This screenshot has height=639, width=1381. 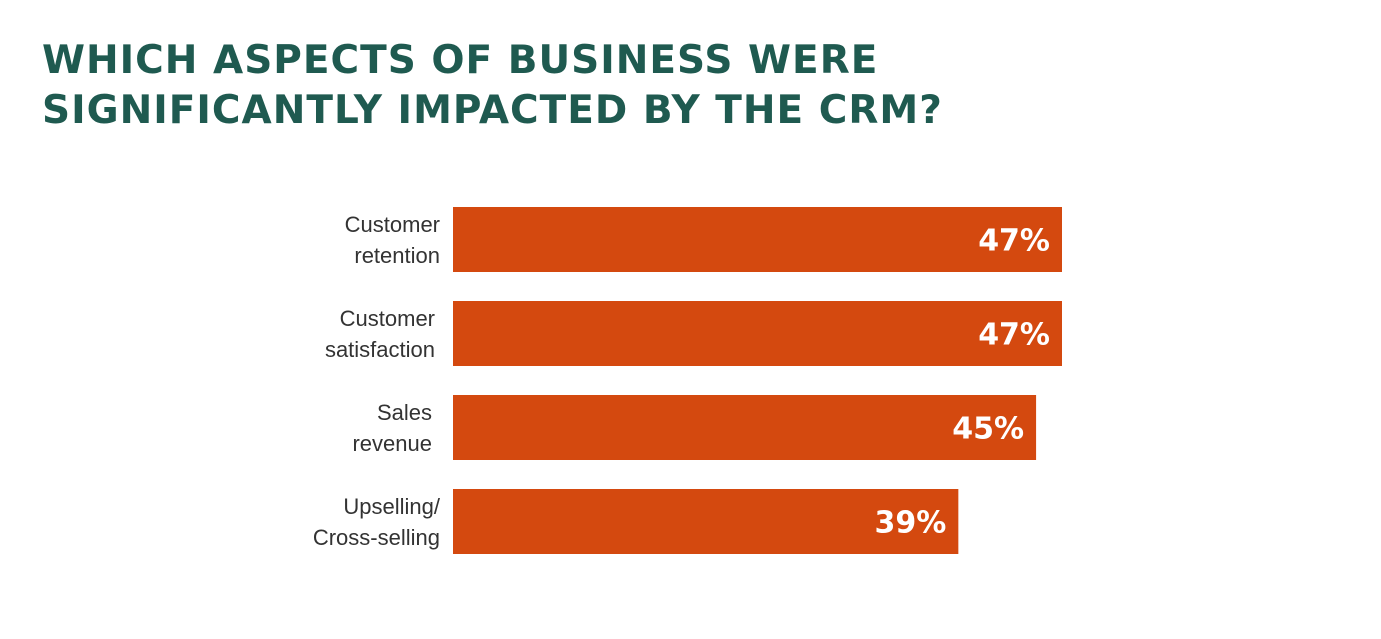 What do you see at coordinates (391, 506) in the screenshot?
I see `category-label-line: Upselling/` at bounding box center [391, 506].